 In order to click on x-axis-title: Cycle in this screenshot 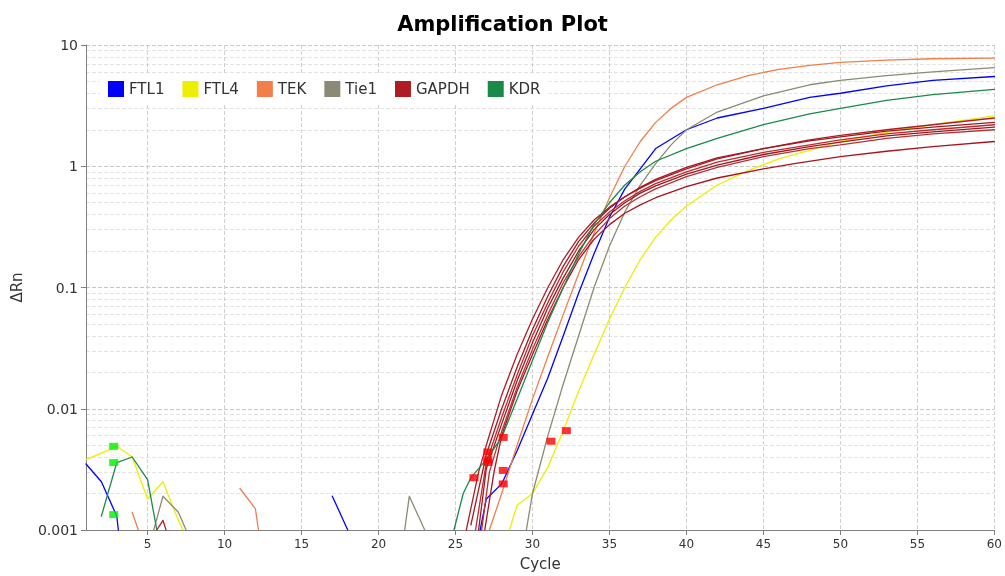, I will do `click(540, 563)`.